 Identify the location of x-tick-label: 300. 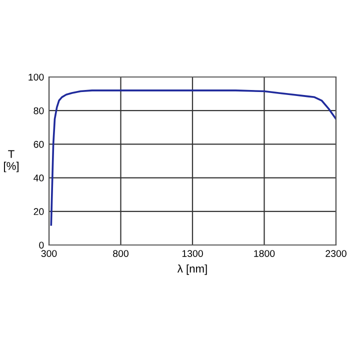
(49, 253).